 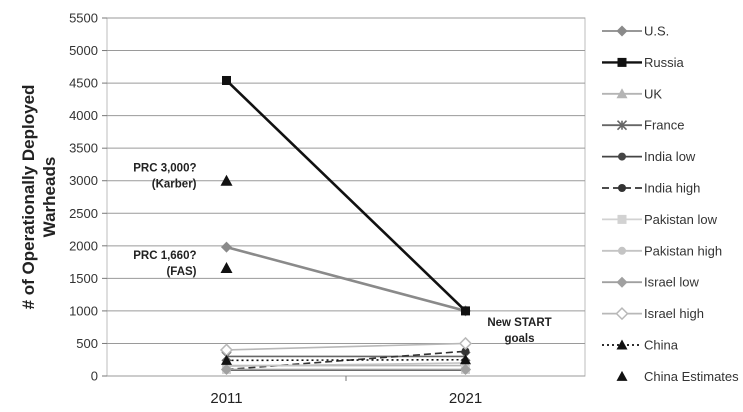 What do you see at coordinates (94, 376) in the screenshot?
I see `y-tick-label: 0` at bounding box center [94, 376].